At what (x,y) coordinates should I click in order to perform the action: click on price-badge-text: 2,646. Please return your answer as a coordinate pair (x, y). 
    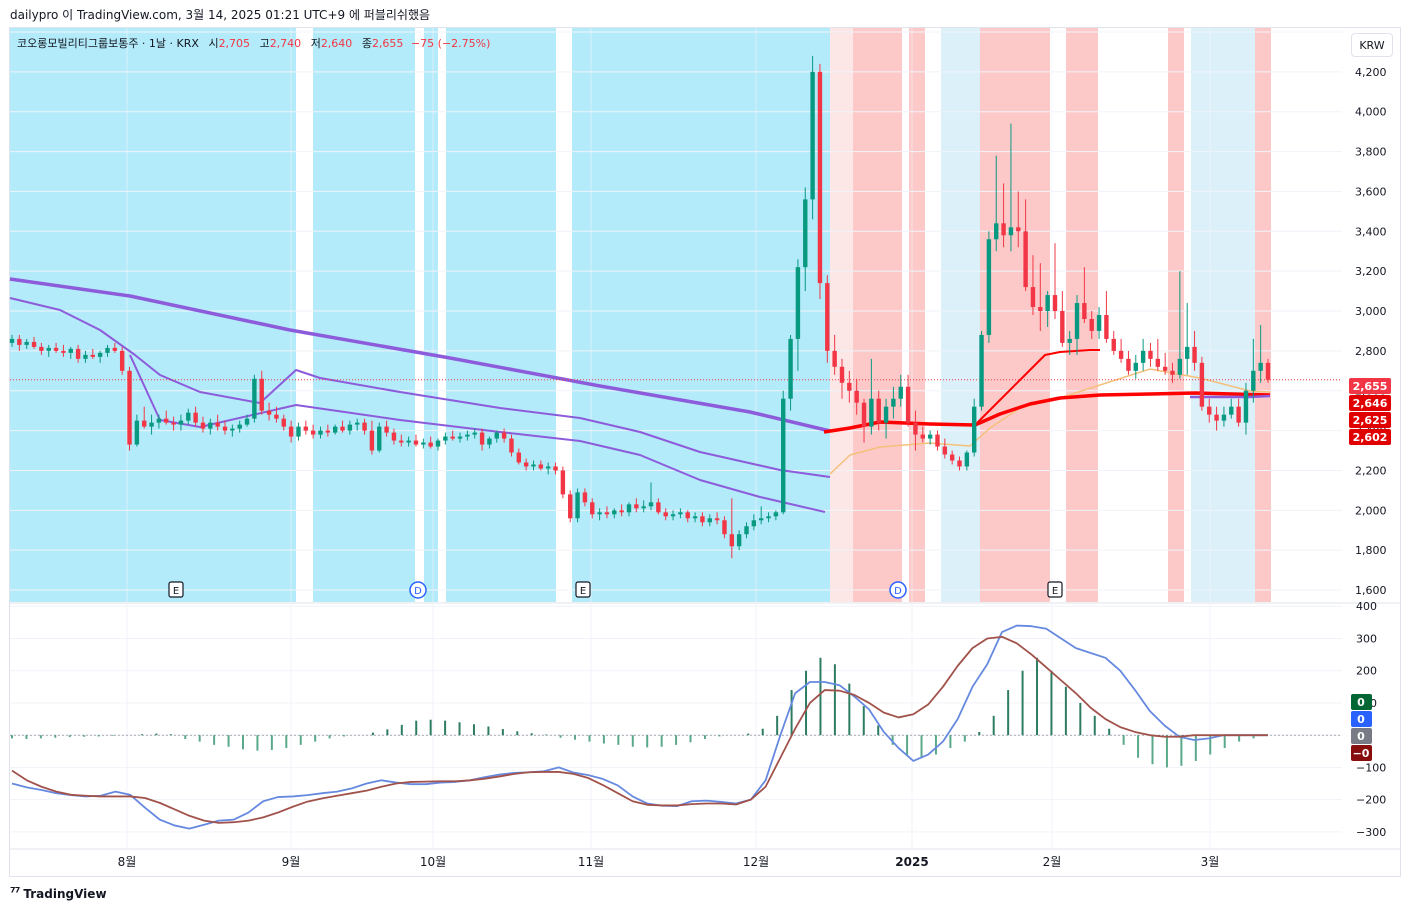
    Looking at the image, I should click on (1370, 403).